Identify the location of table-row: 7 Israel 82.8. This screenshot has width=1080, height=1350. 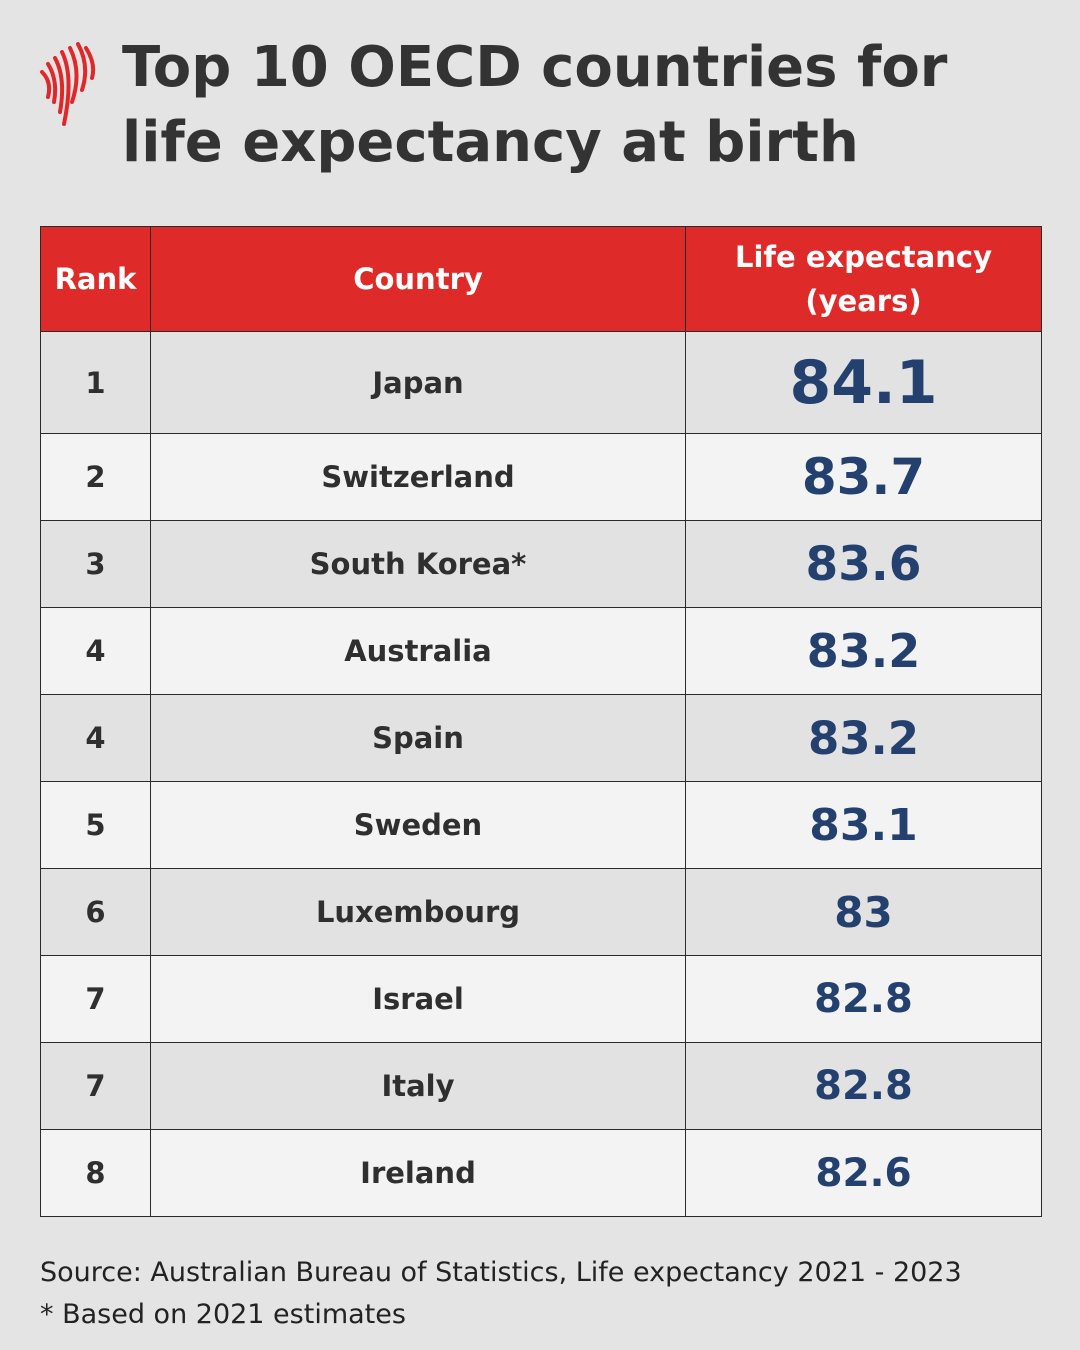
(541, 999).